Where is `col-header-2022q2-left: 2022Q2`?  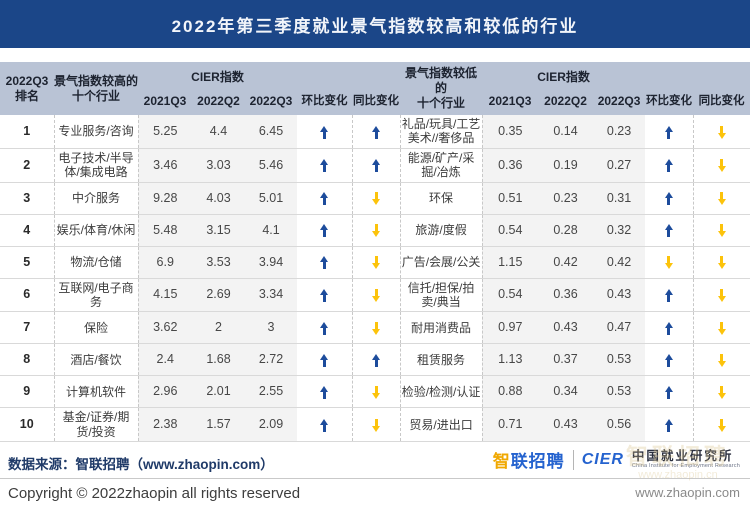 col-header-2022q2-left: 2022Q2 is located at coordinates (218, 101).